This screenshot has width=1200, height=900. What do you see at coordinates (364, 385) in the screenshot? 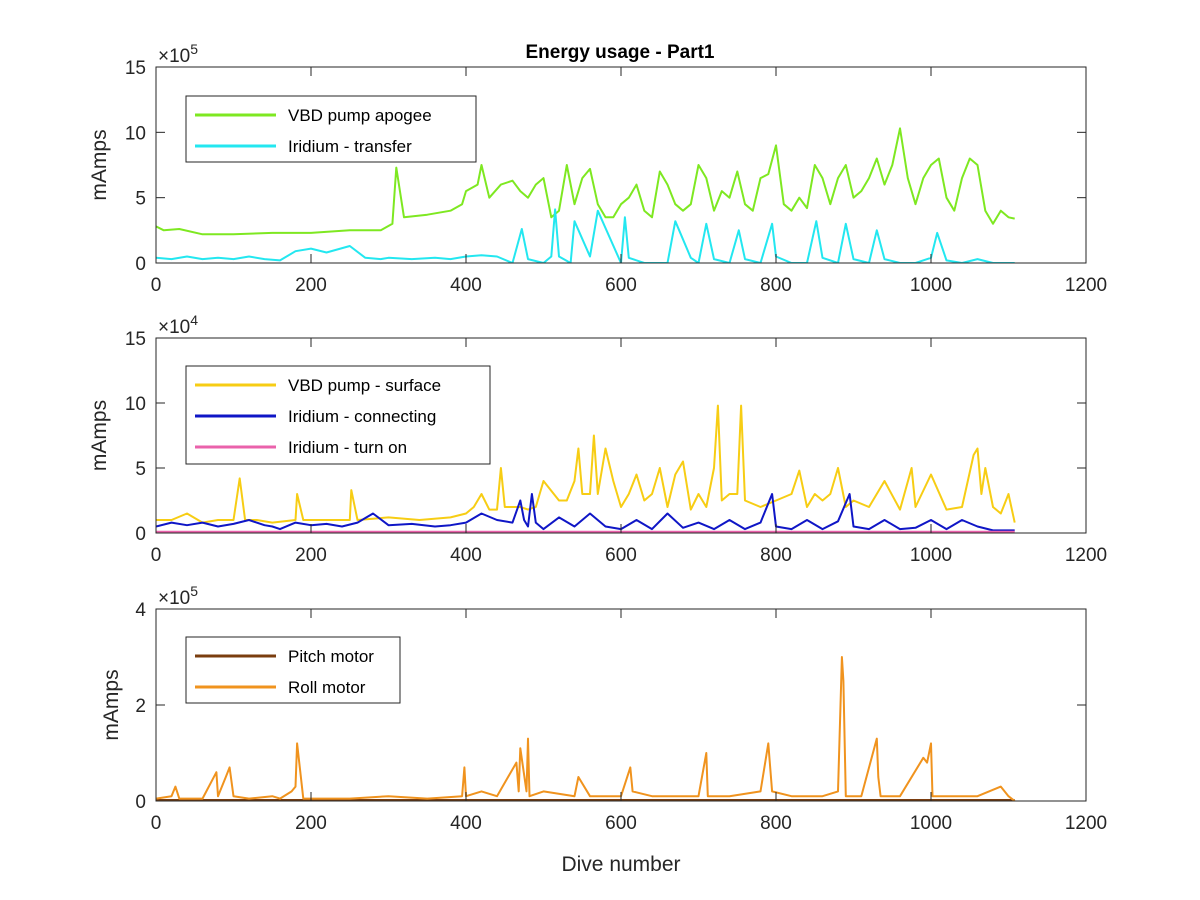
I see `legend-label: VBD pump - surface` at bounding box center [364, 385].